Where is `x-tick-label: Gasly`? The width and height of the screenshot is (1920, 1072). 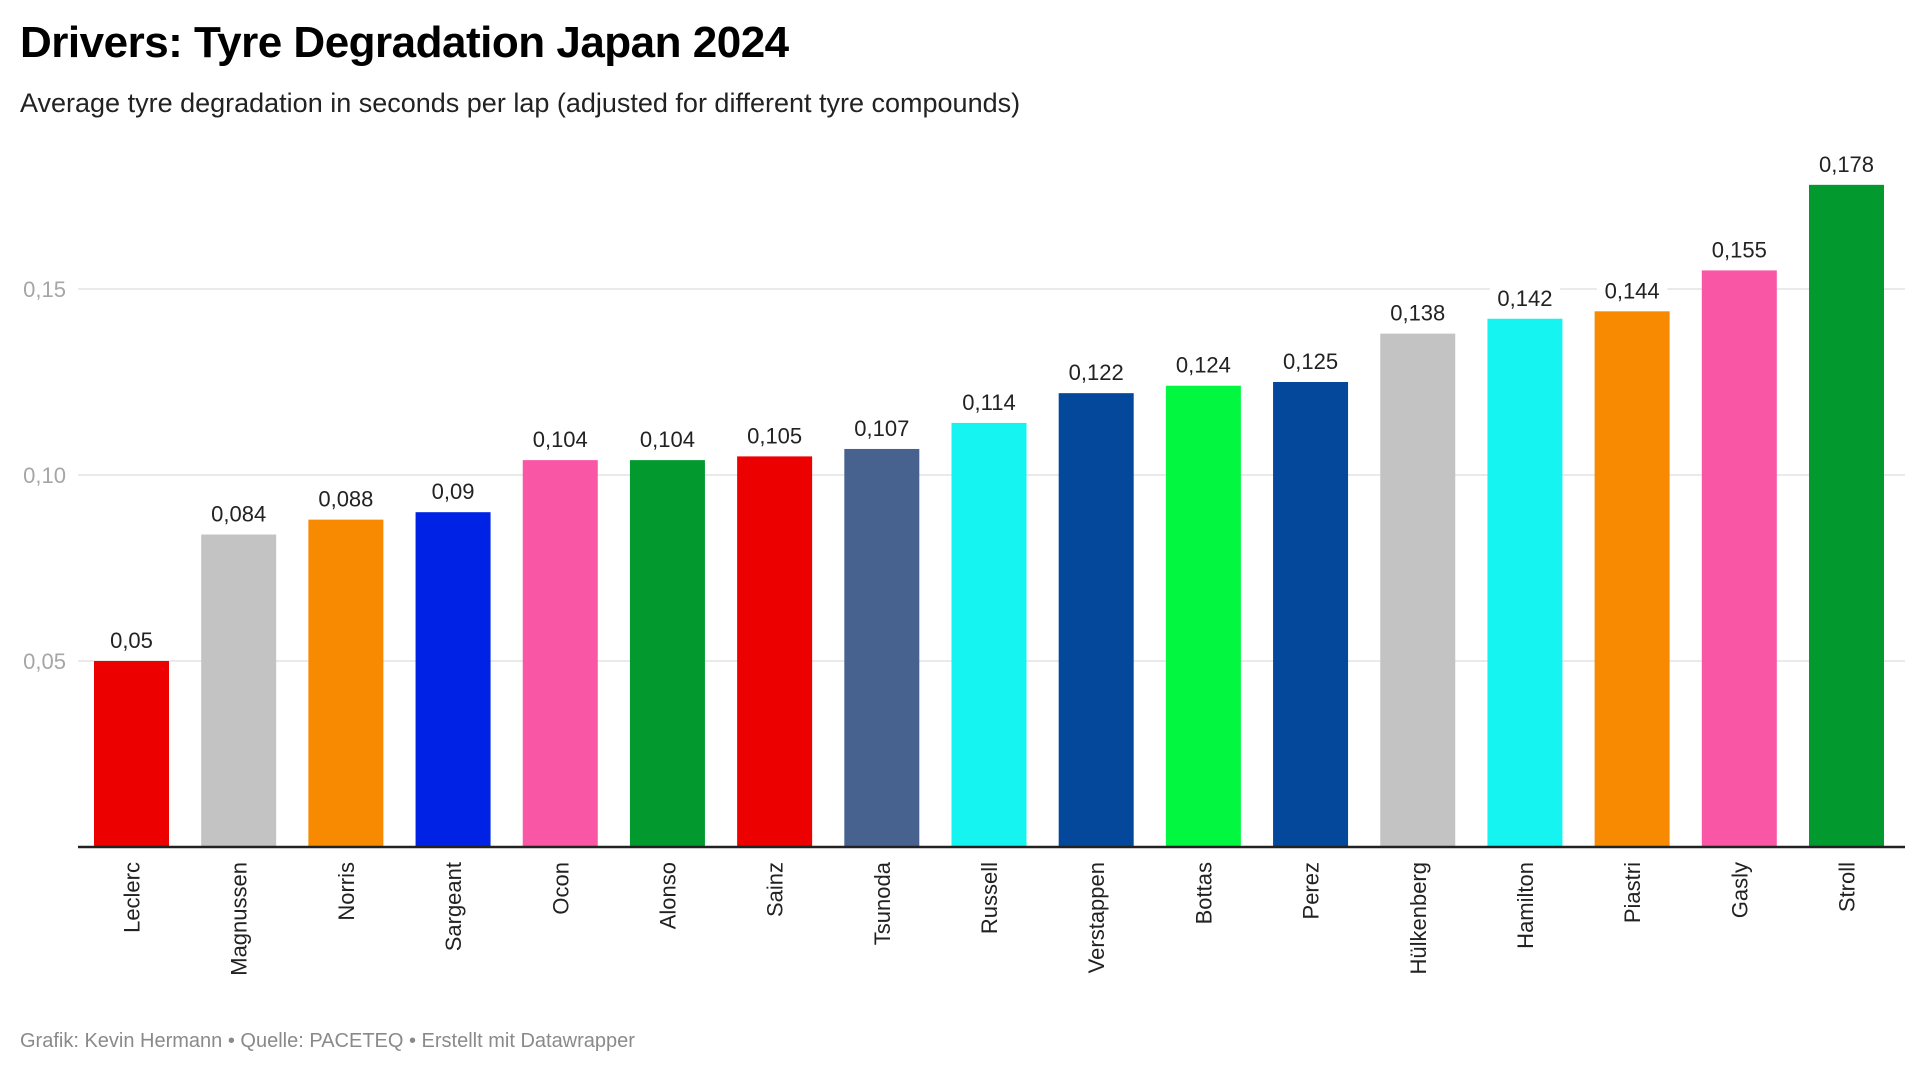
x-tick-label: Gasly is located at coordinates (1739, 890).